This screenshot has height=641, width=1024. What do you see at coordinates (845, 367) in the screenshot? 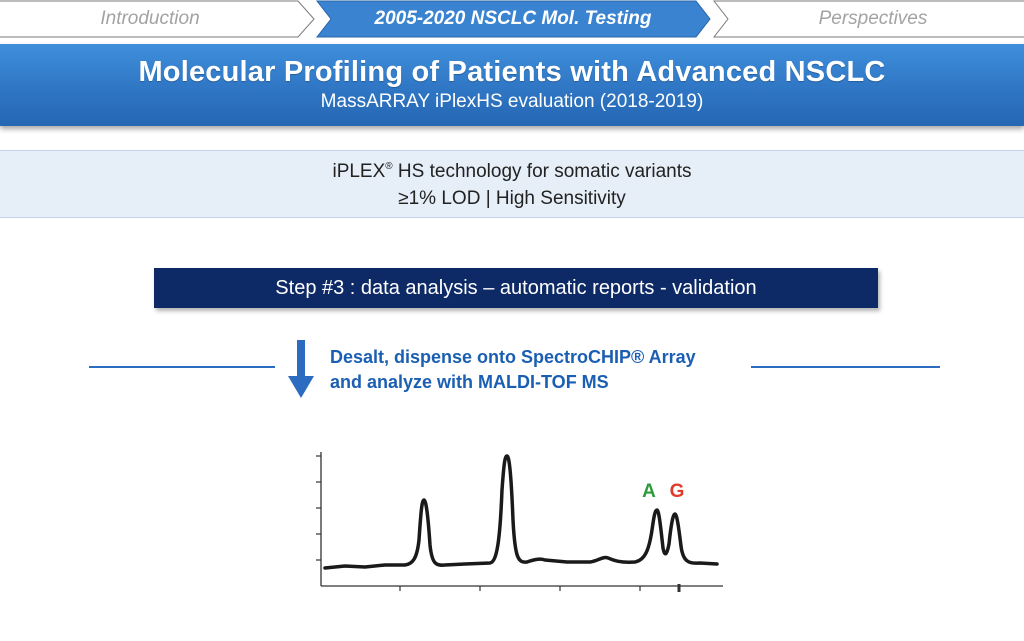
I see `divider-right` at bounding box center [845, 367].